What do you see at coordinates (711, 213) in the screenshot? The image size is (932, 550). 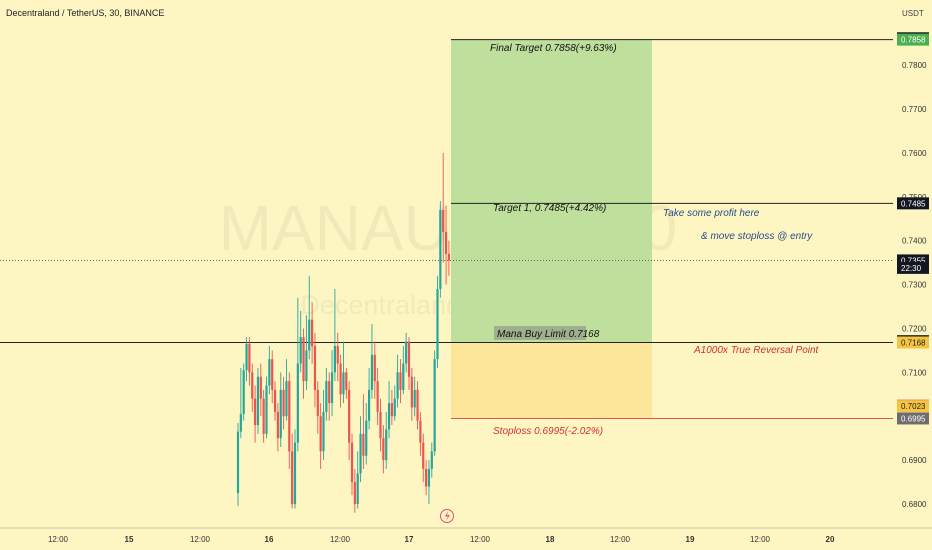 I see `note-take-profit: Take some profit here` at bounding box center [711, 213].